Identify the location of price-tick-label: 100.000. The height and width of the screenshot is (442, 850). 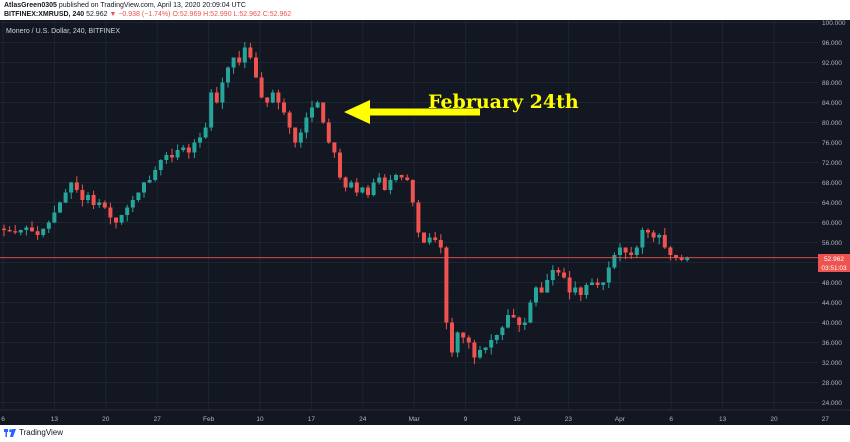
(834, 23).